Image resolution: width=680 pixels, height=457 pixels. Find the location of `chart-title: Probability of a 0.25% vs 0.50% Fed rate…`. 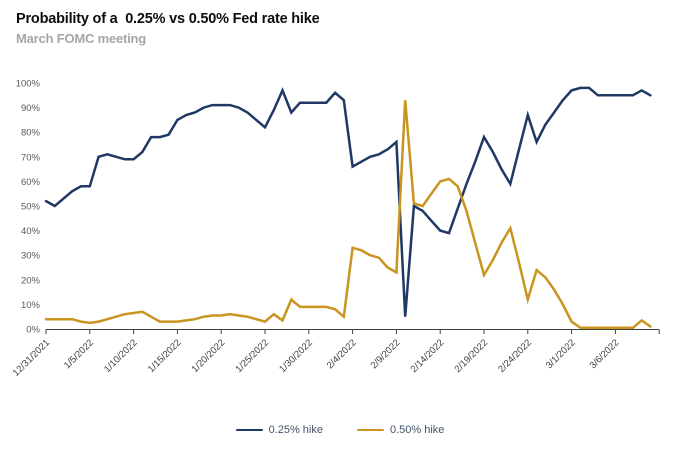

chart-title: Probability of a 0.25% vs 0.50% Fed rate… is located at coordinates (168, 19).